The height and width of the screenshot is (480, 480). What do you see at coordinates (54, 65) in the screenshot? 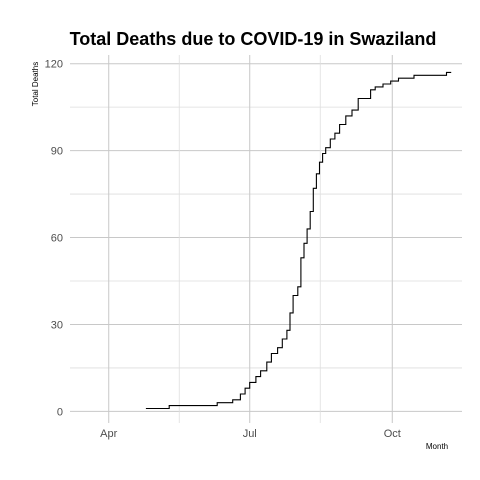
I see `y-tick-label: 120` at bounding box center [54, 65].